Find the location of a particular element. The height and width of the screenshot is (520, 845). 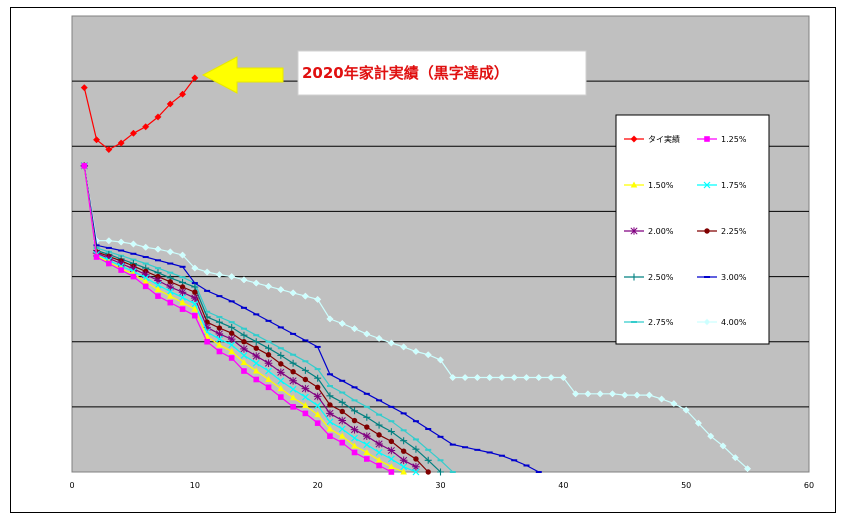

legend-item: 3.00% is located at coordinates (722, 277).